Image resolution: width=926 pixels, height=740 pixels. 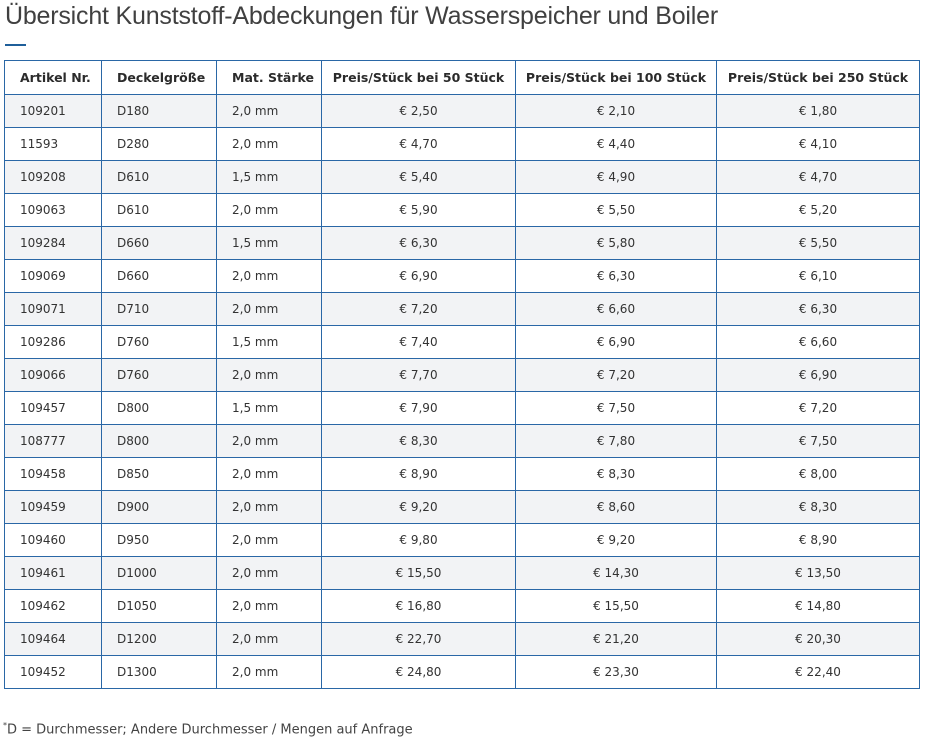 What do you see at coordinates (53, 573) in the screenshot?
I see `cell-artikel-nr: 109461` at bounding box center [53, 573].